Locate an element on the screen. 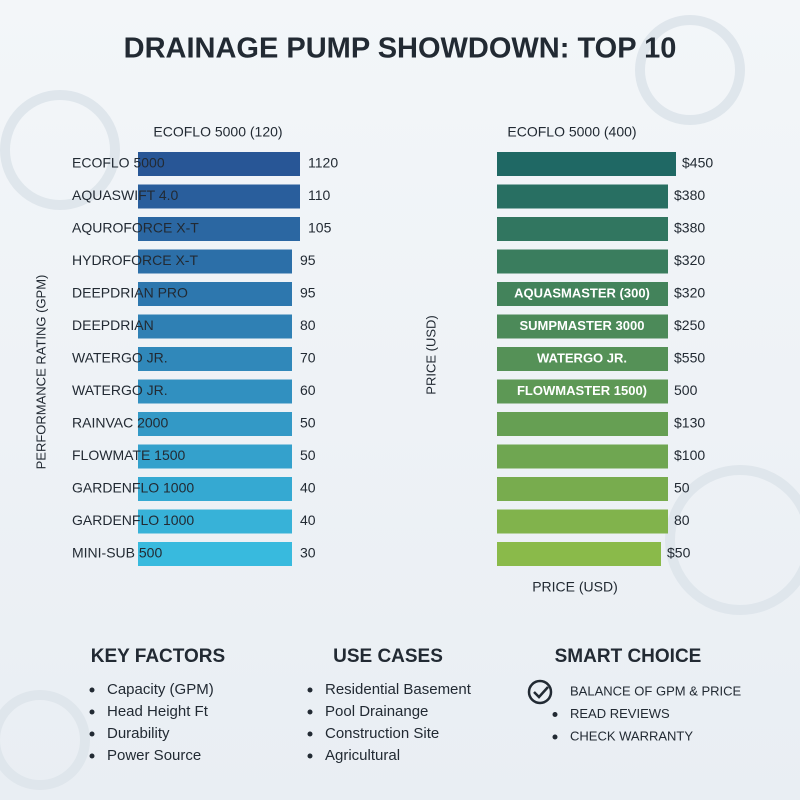 The height and width of the screenshot is (800, 800). price-bar-label: AQUASMASTER (300) is located at coordinates (582, 292).